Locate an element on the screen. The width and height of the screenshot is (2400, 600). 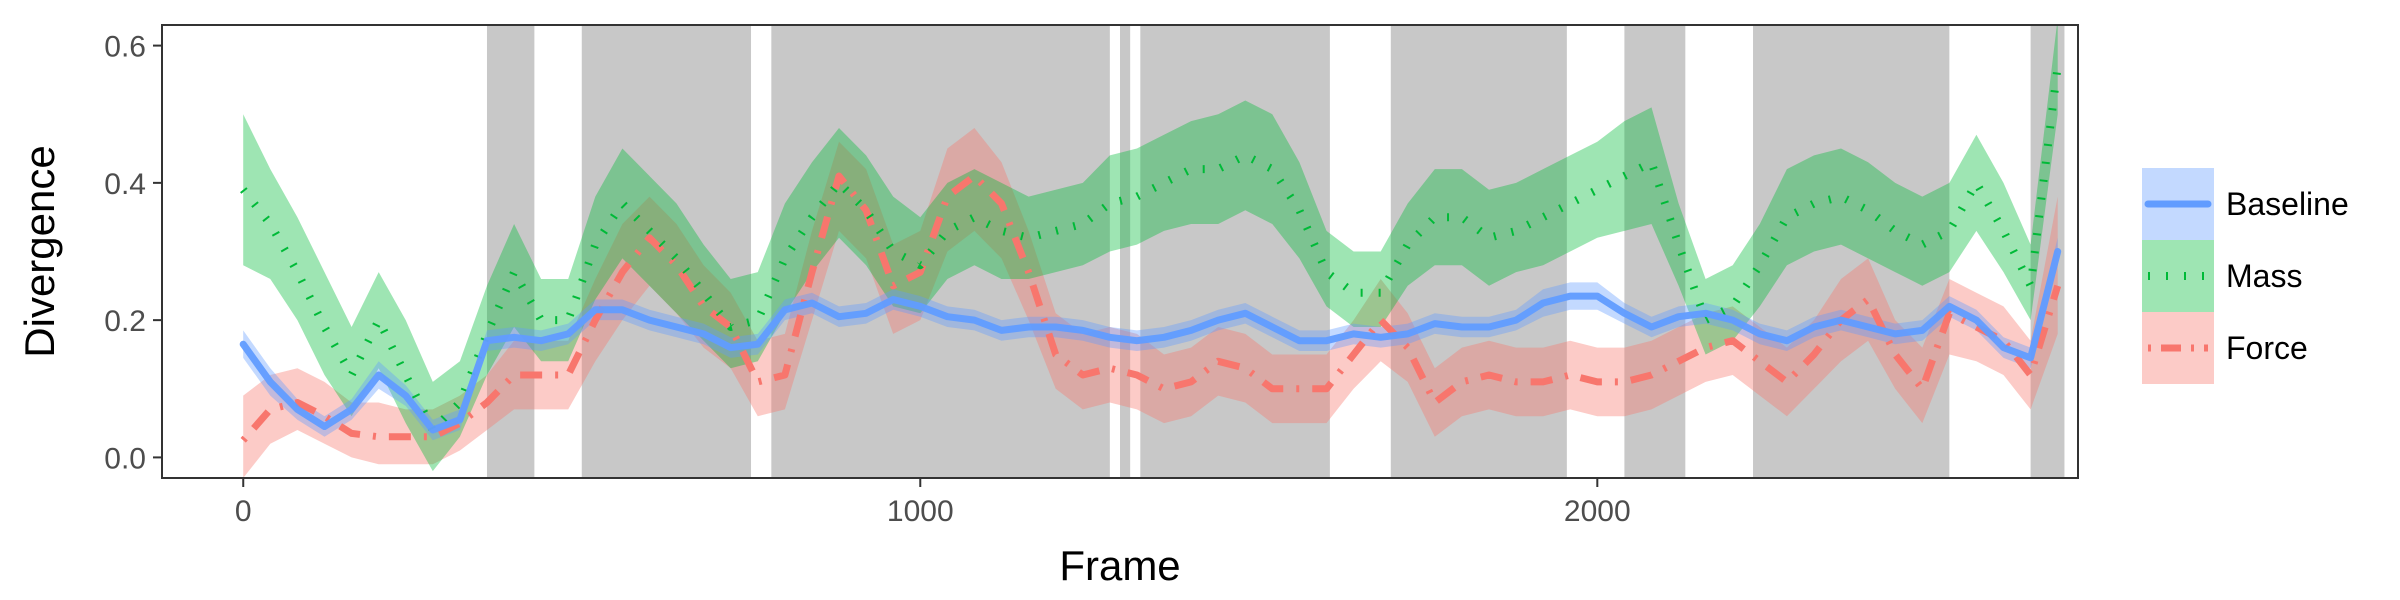
legend-item-force: Force is located at coordinates (2225, 348).